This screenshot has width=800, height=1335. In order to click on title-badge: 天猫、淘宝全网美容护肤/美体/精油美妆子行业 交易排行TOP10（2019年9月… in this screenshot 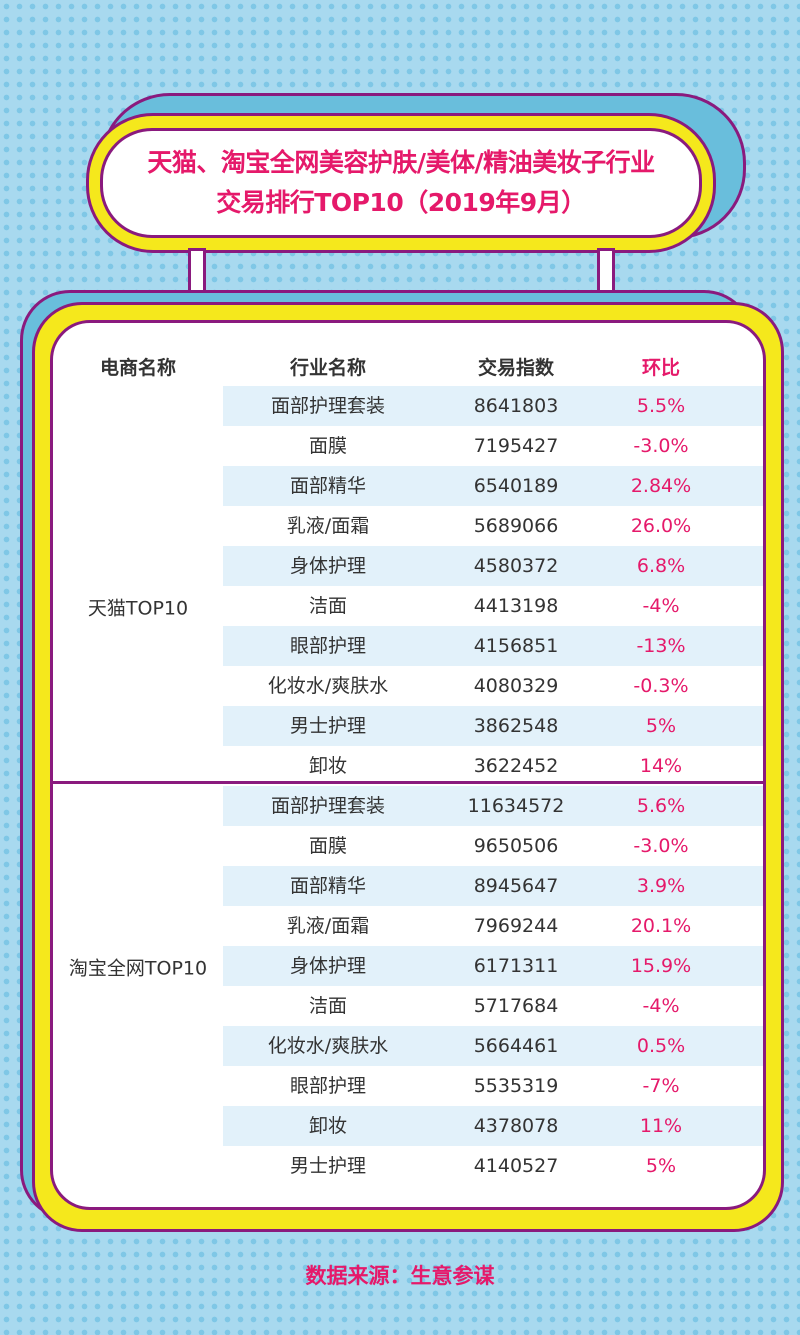, I will do `click(401, 183)`.